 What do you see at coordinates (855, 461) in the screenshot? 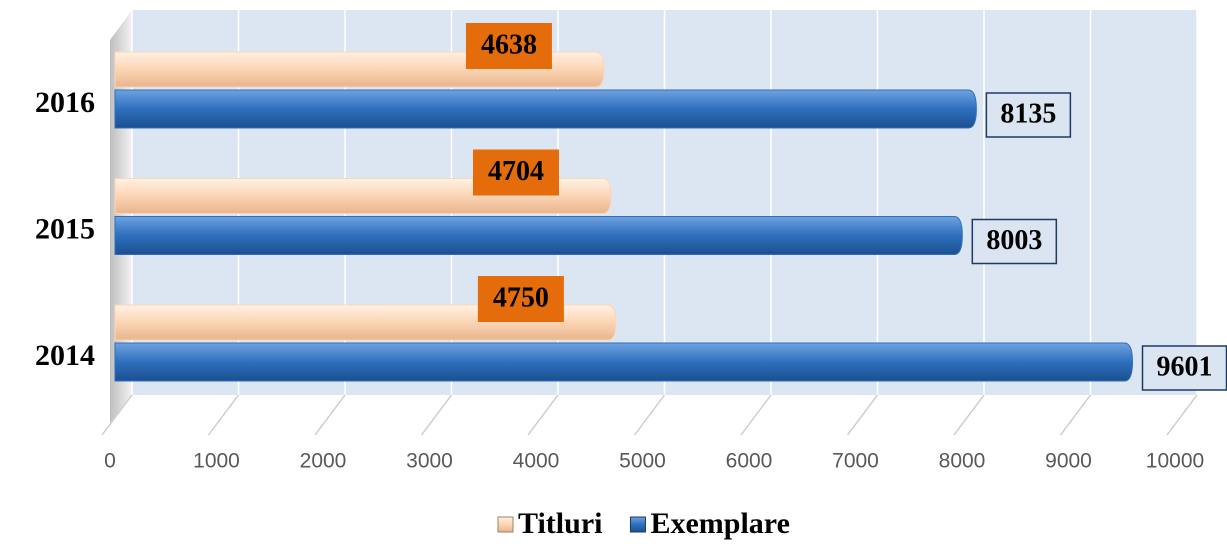
I see `x-tick-label: 7000` at bounding box center [855, 461].